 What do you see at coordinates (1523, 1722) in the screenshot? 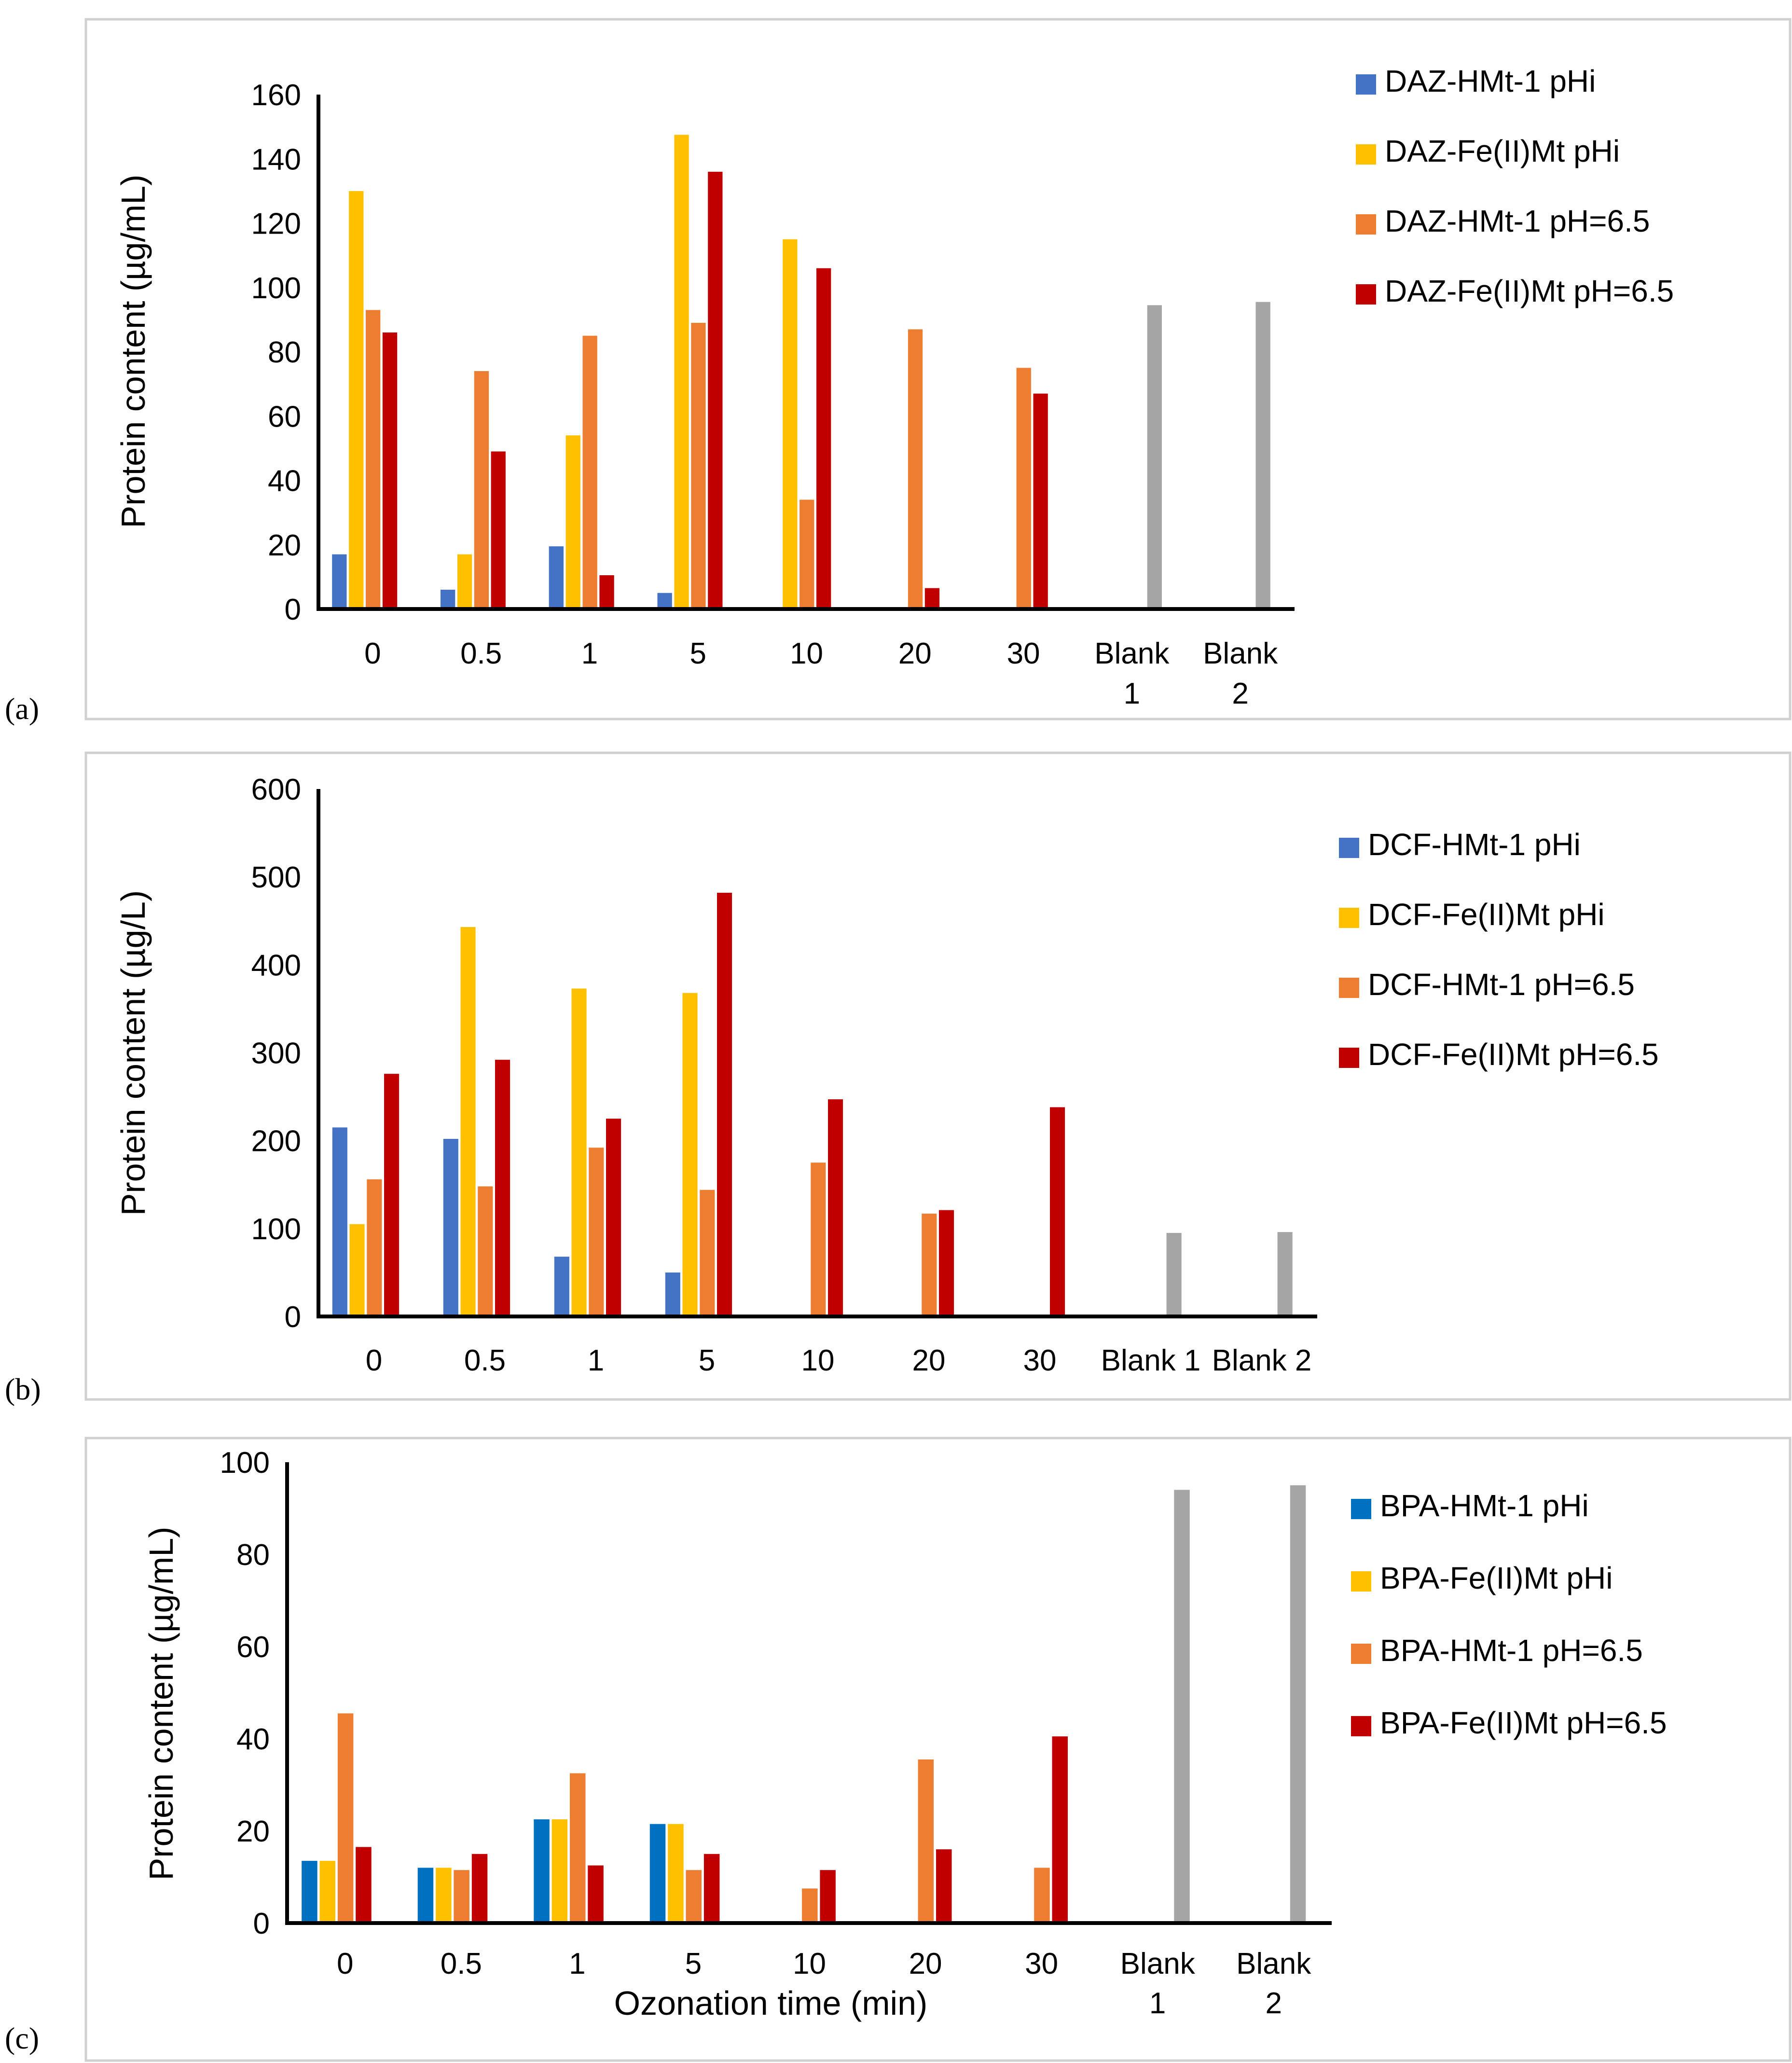
I see `legend-entry: BPA-Fe(II)Mt pH=6.5` at bounding box center [1523, 1722].